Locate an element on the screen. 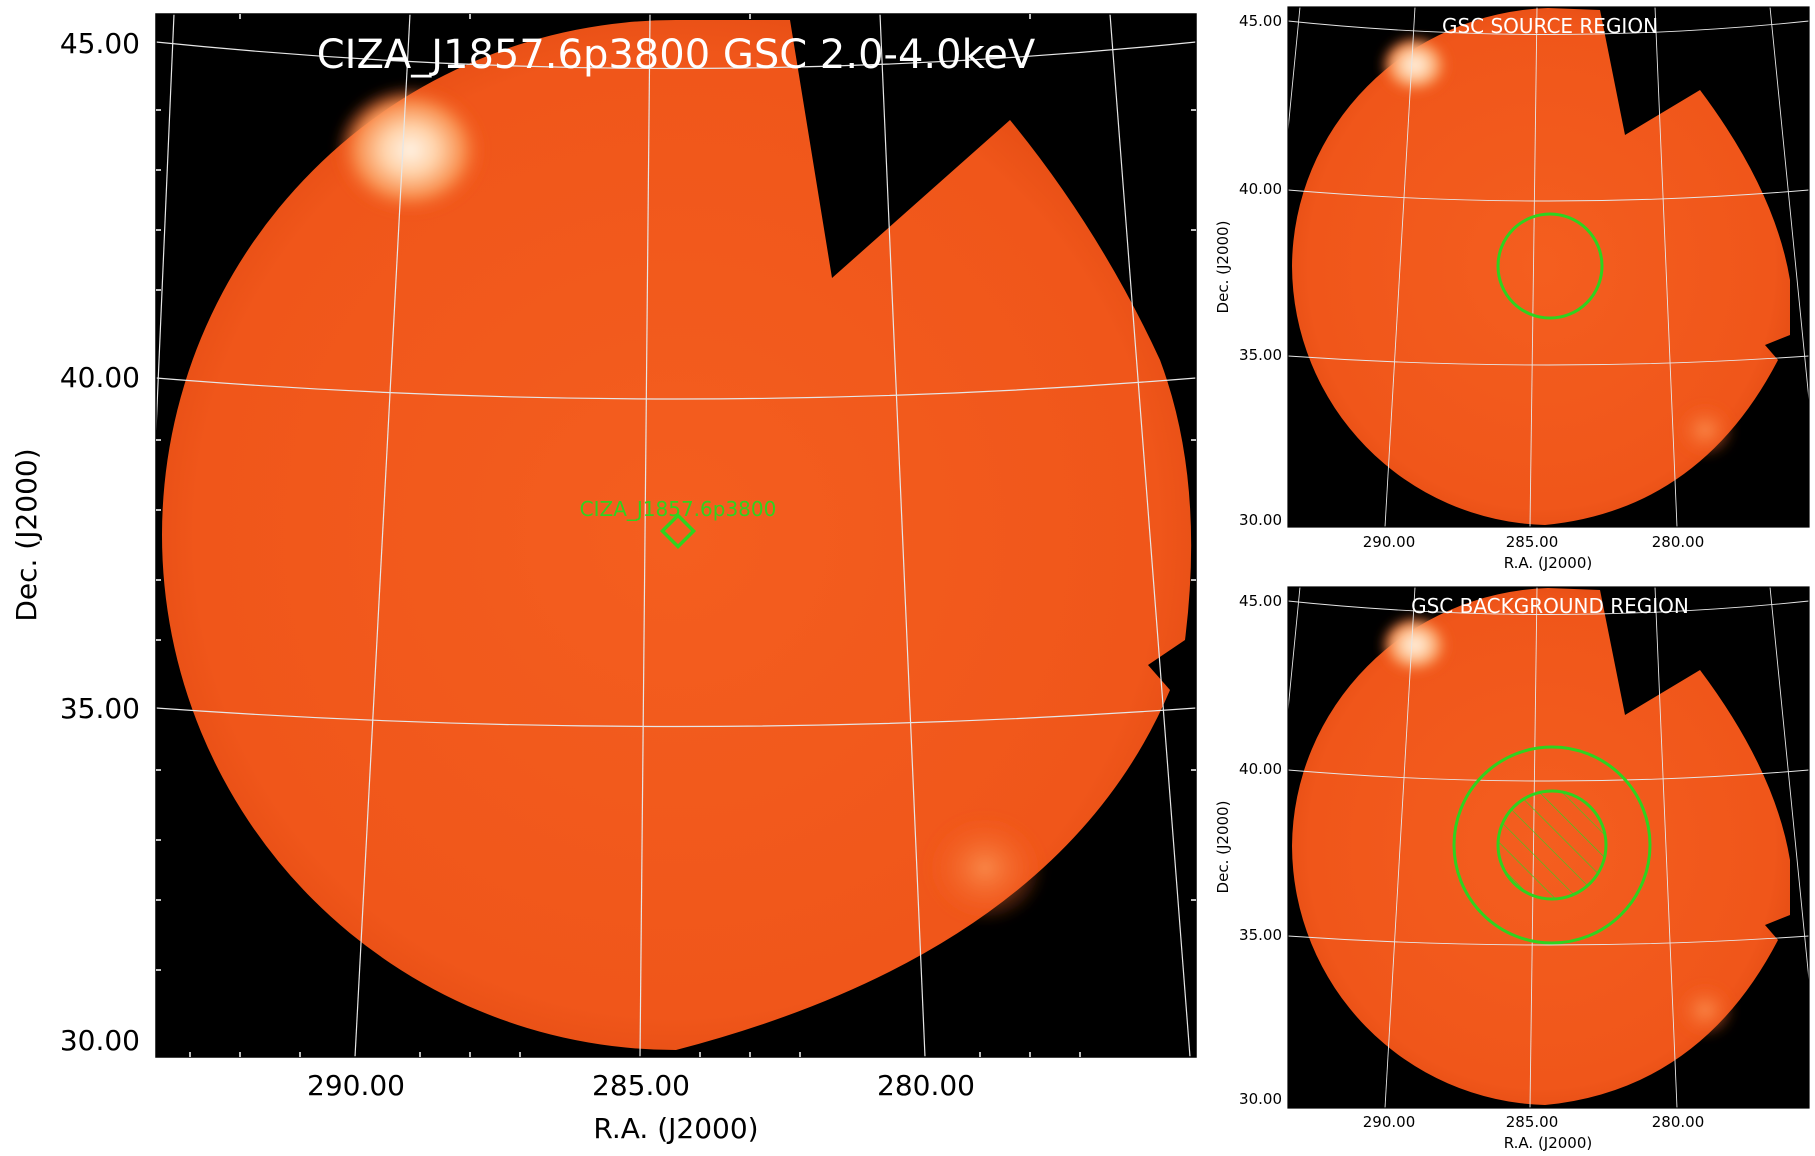 This screenshot has height=1156, width=1815. background-plot-frame is located at coordinates (1548, 847).